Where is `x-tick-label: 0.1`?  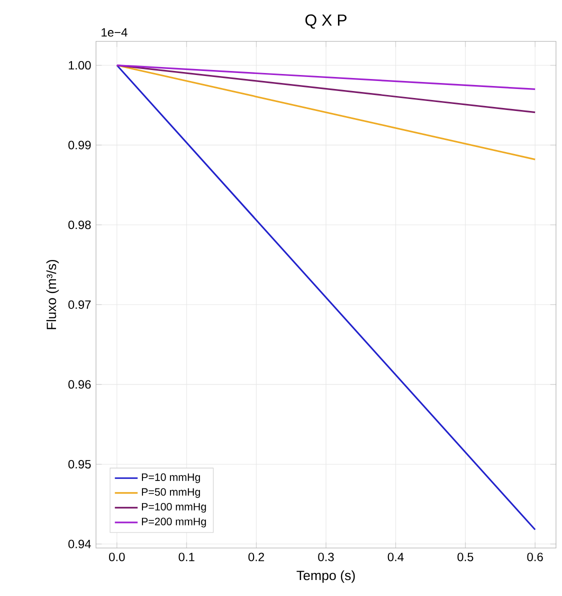 x-tick-label: 0.1 is located at coordinates (186, 557).